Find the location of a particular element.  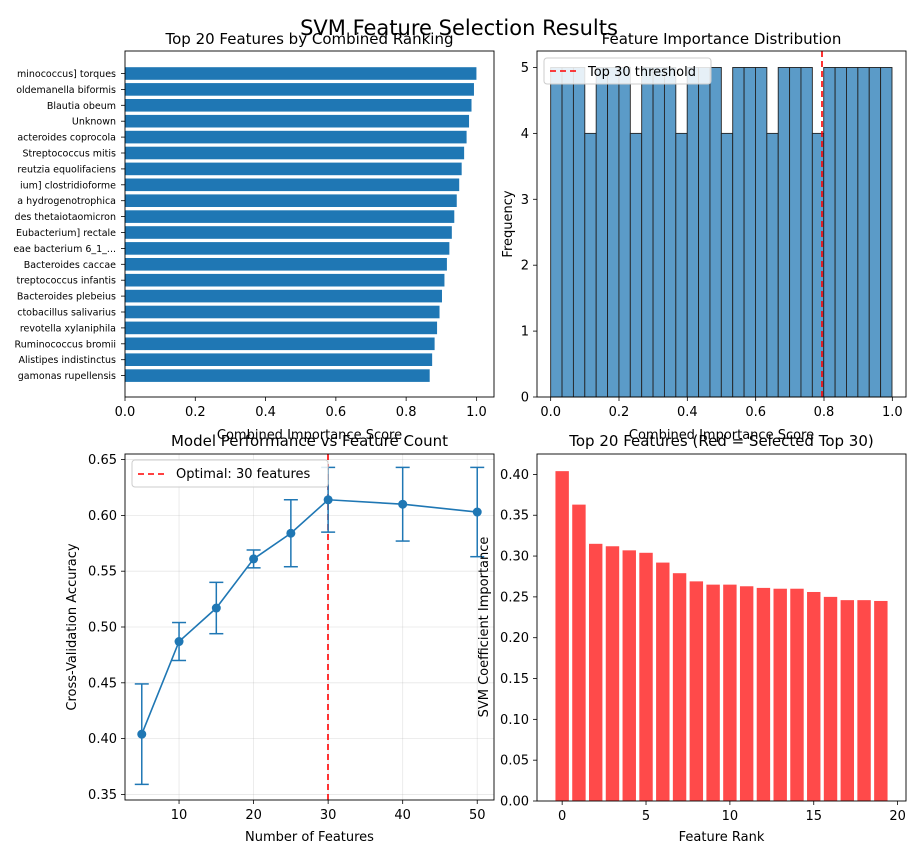

p1-xtick-label: 0.6 is located at coordinates (336, 412).